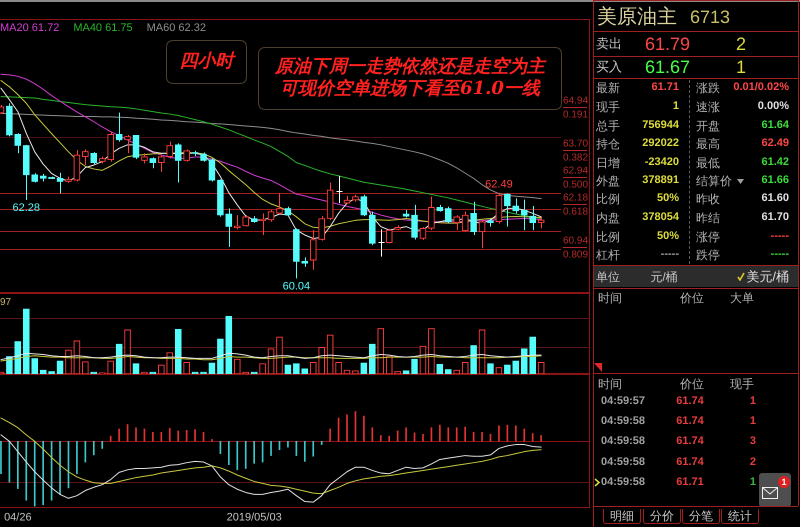 This screenshot has width=800, height=527. Describe the element at coordinates (775, 125) in the screenshot. I see `text: 61.64` at that location.